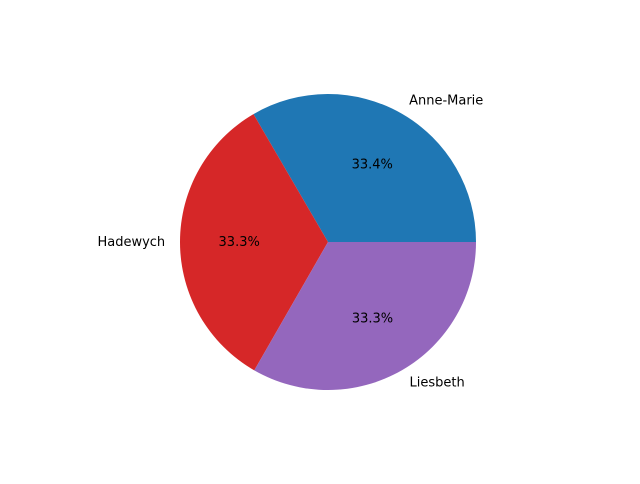 The height and width of the screenshot is (484, 640). I want to click on pie-slice-liesbeth, so click(365, 316).